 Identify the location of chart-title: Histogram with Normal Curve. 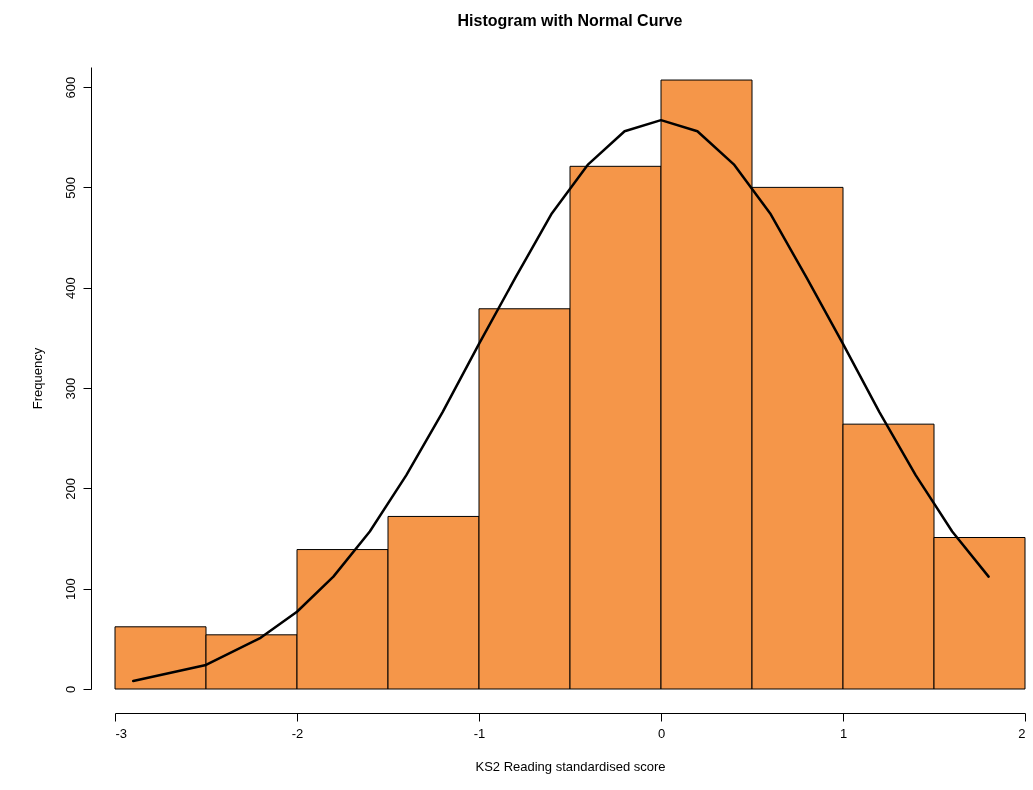
(570, 20).